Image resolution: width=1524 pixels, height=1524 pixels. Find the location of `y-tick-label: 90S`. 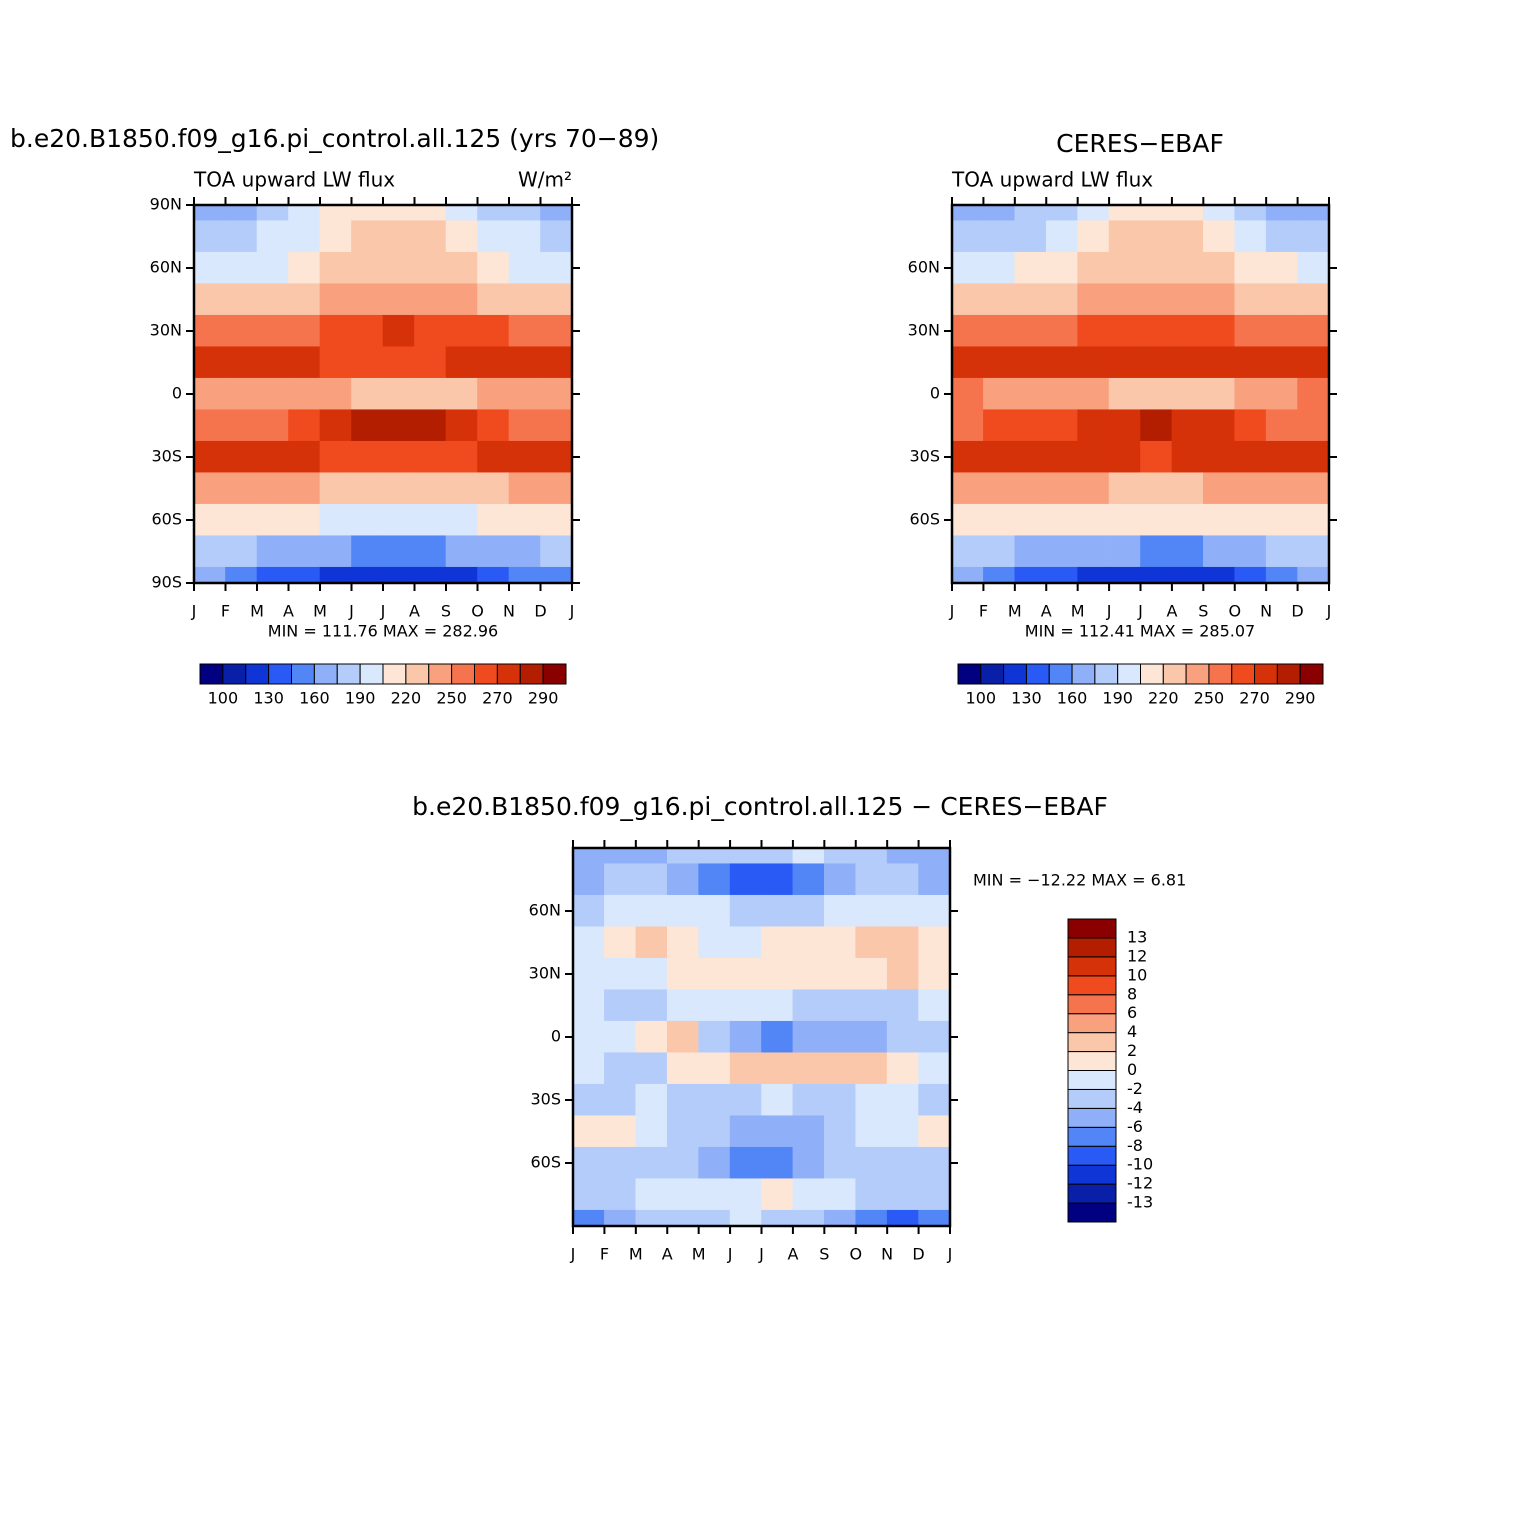

y-tick-label: 90S is located at coordinates (166, 582).